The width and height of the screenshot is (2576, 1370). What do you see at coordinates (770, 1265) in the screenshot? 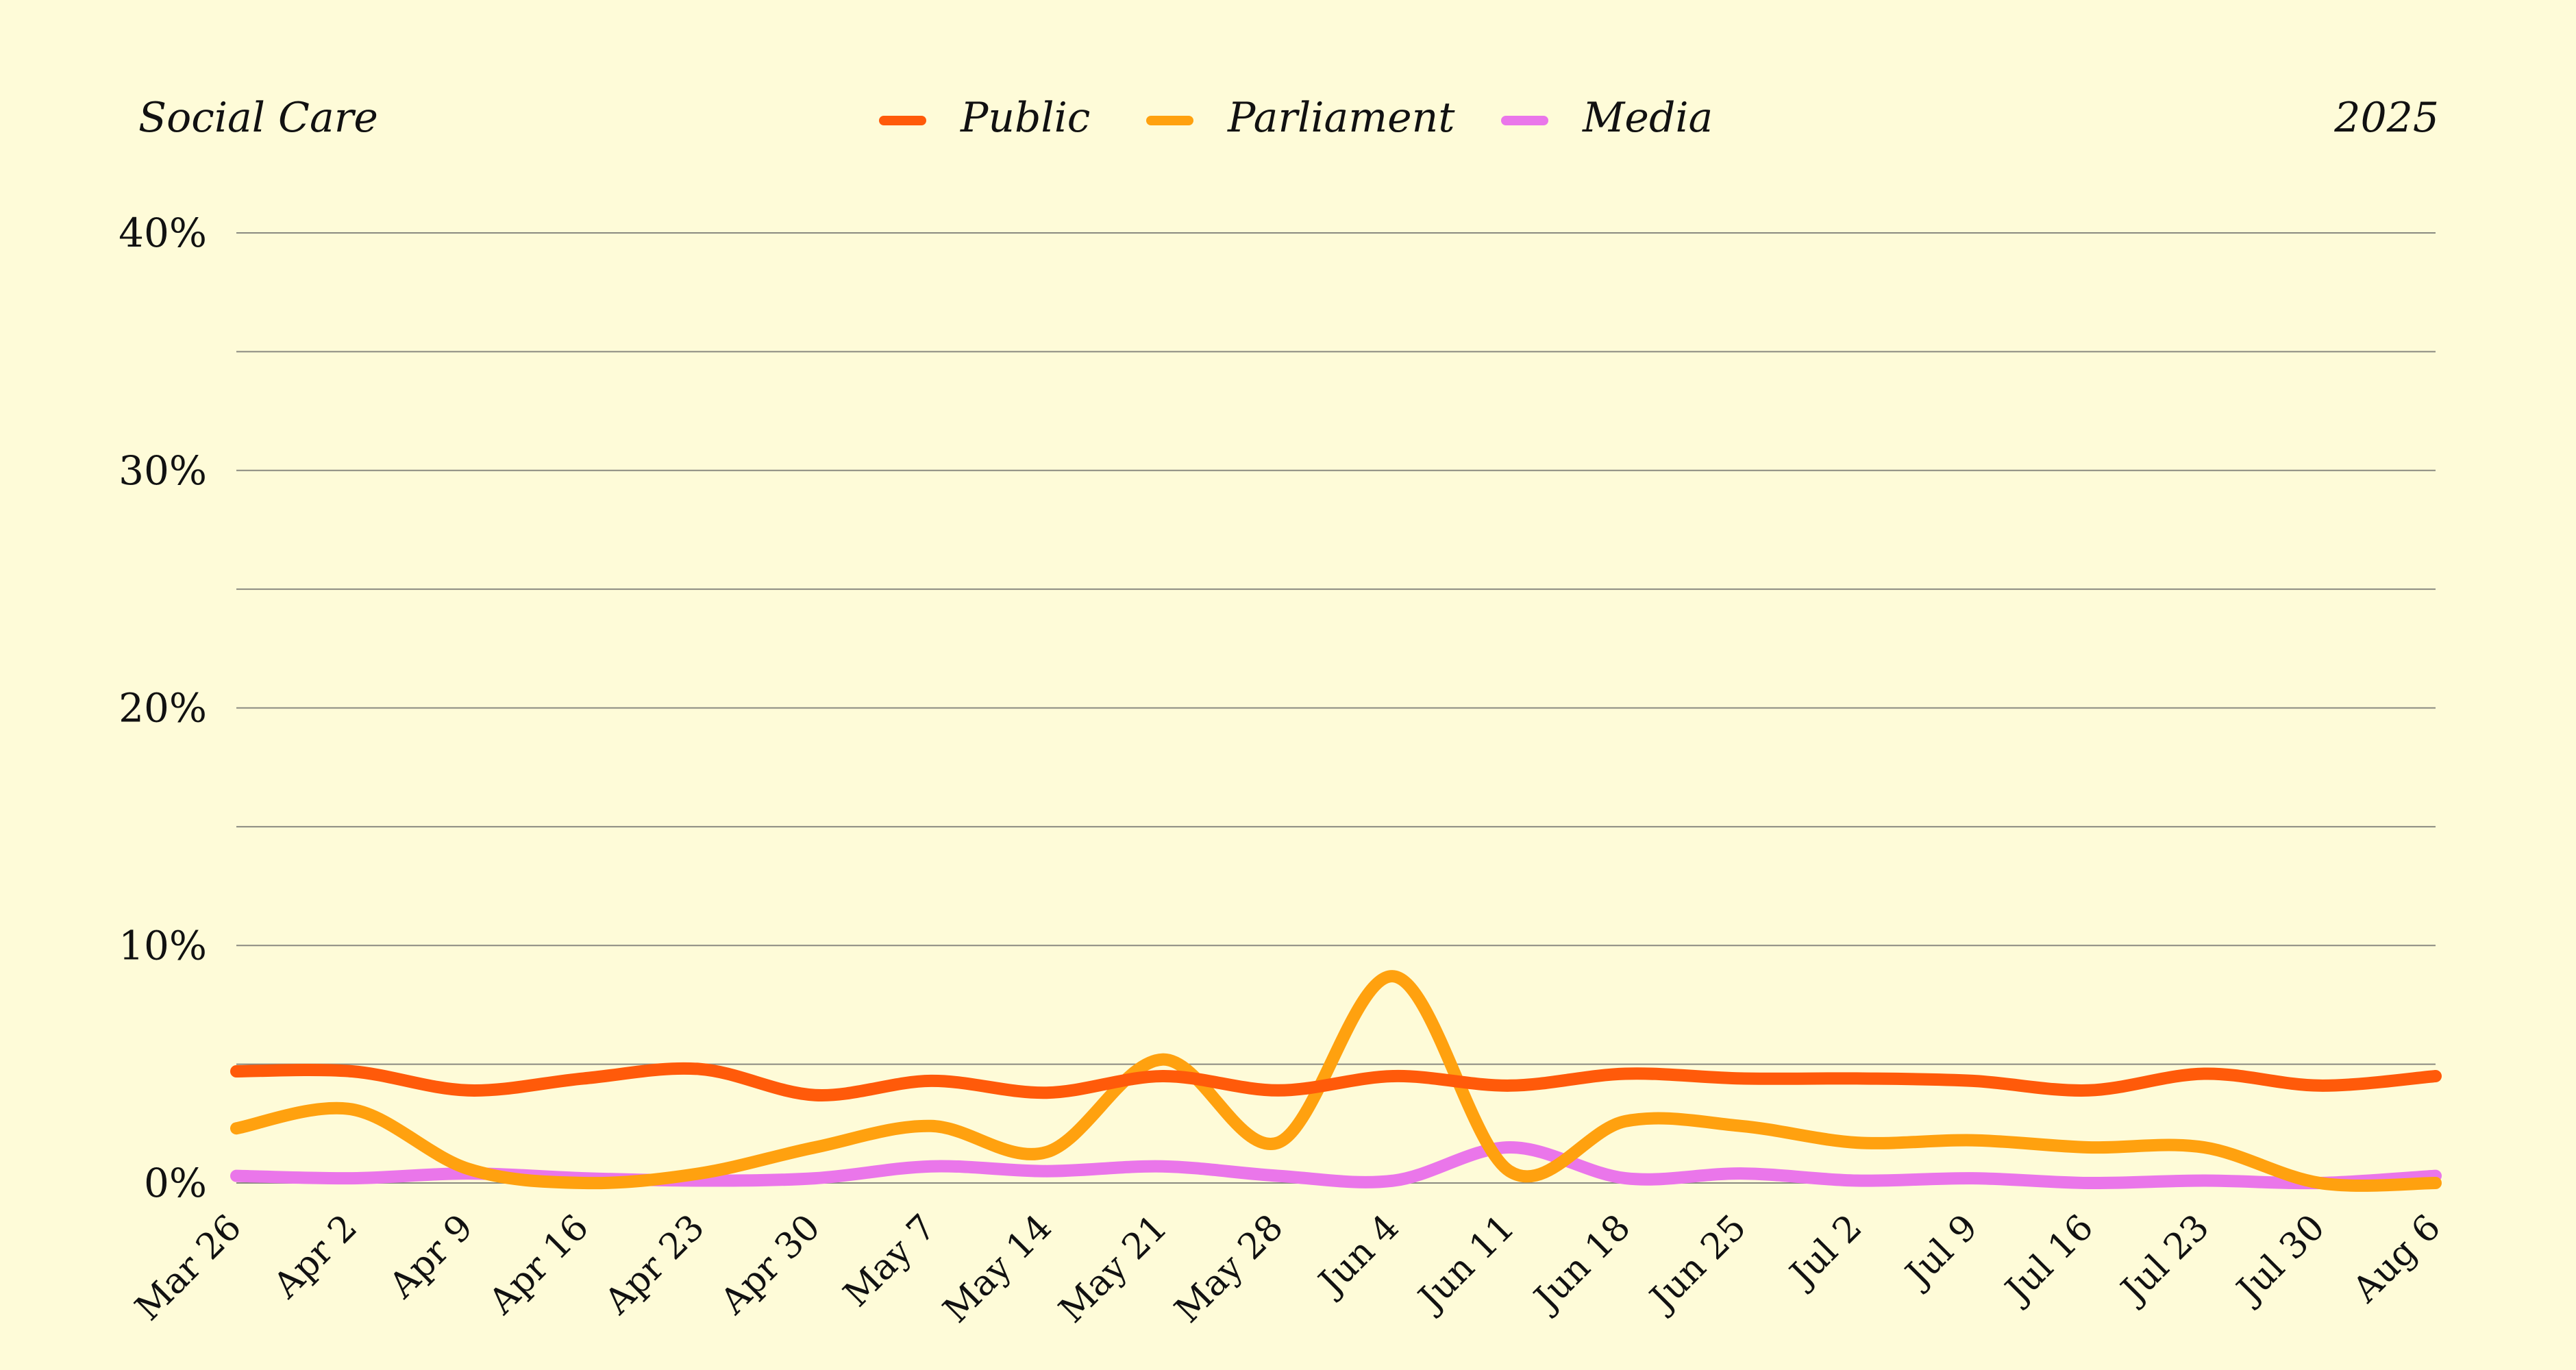
I see `x-tick-label: Apr 30` at bounding box center [770, 1265].